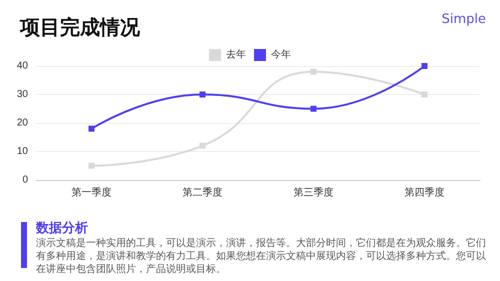  I want to click on y-tick-label: 10, so click(22, 151).